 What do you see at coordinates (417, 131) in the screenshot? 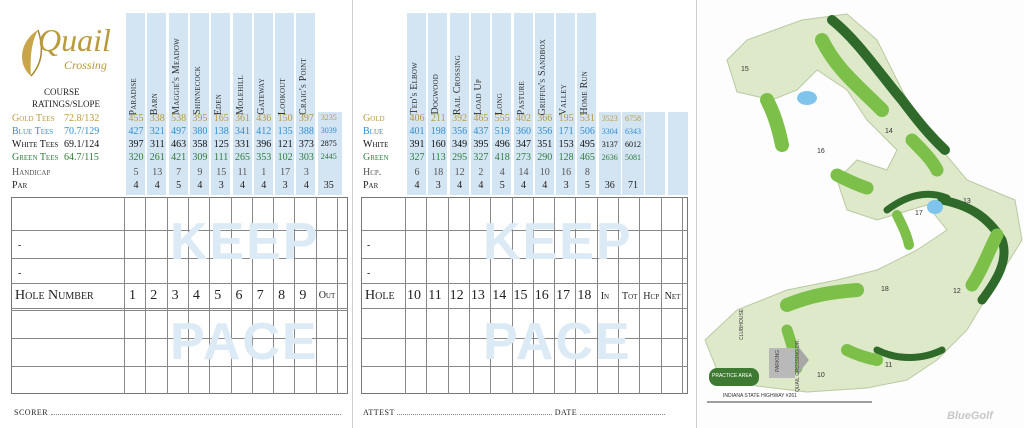
I see `yardage: 401` at bounding box center [417, 131].